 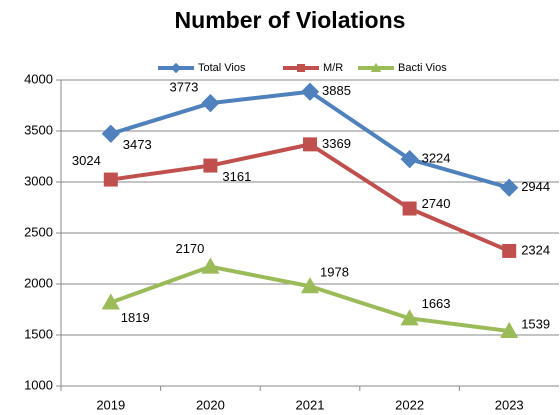 I want to click on x-tick-label: 2019, so click(x=110, y=404).